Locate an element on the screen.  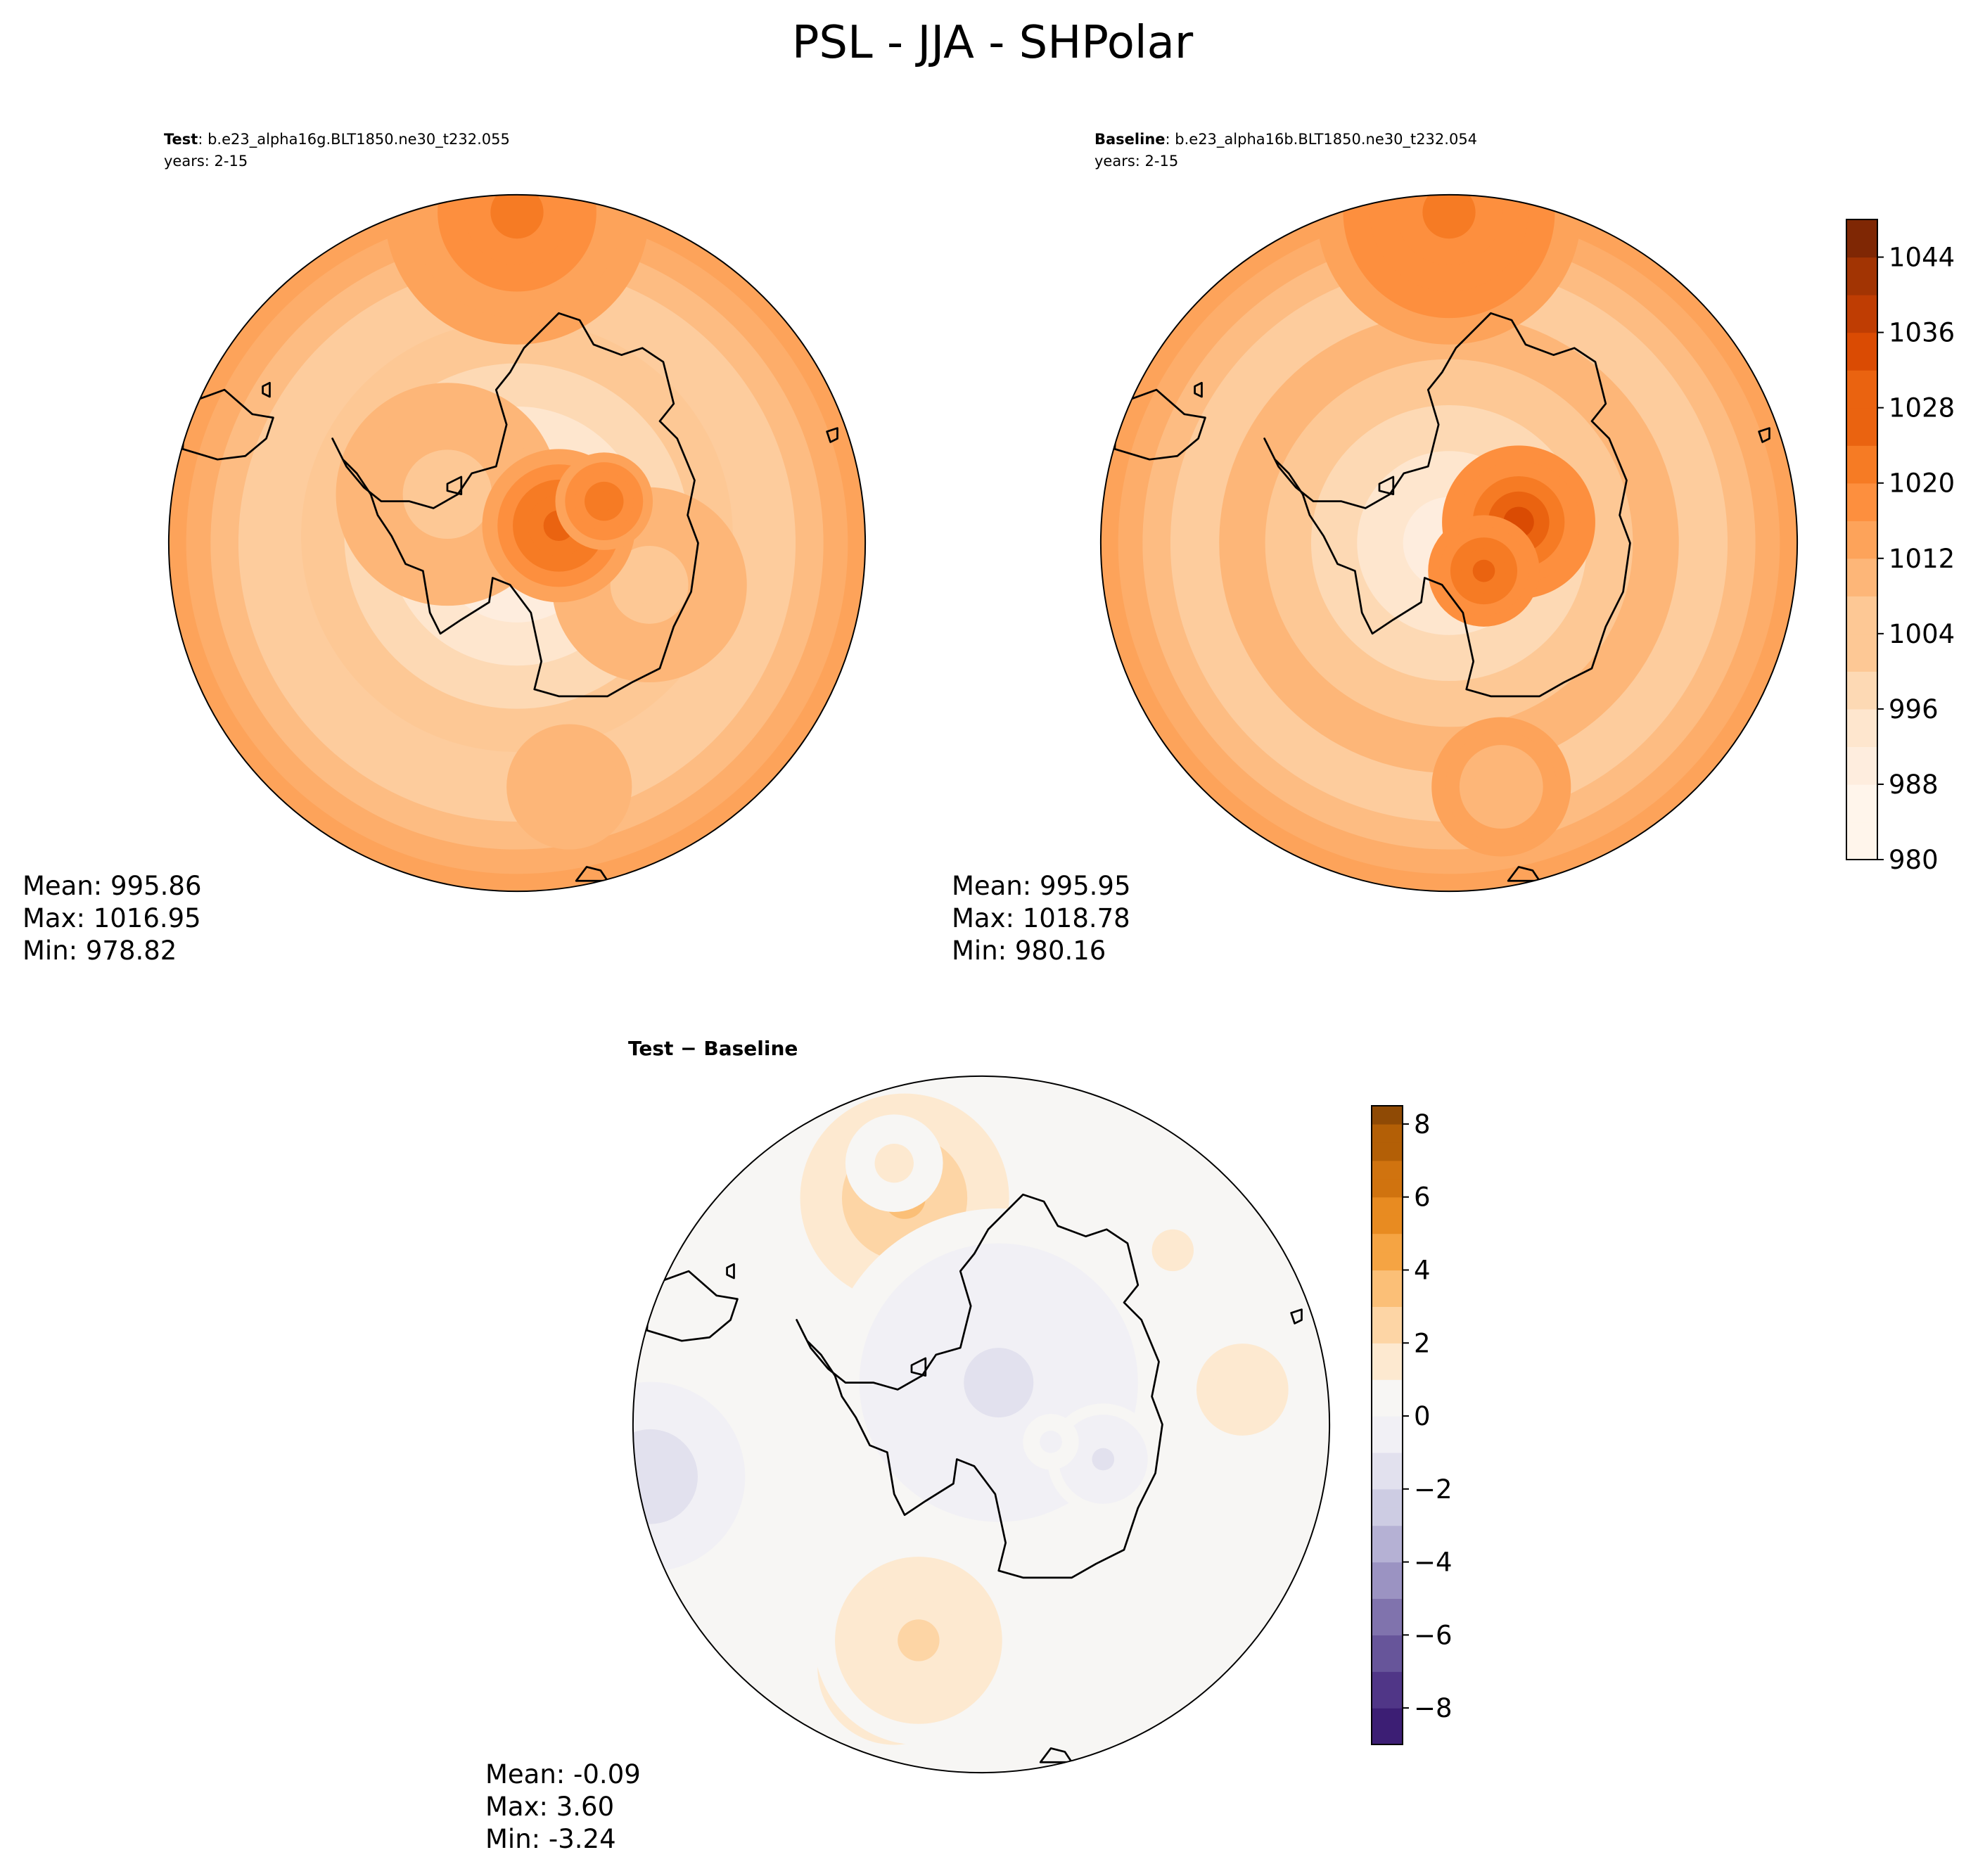
test-map-boundary is located at coordinates (517, 543).